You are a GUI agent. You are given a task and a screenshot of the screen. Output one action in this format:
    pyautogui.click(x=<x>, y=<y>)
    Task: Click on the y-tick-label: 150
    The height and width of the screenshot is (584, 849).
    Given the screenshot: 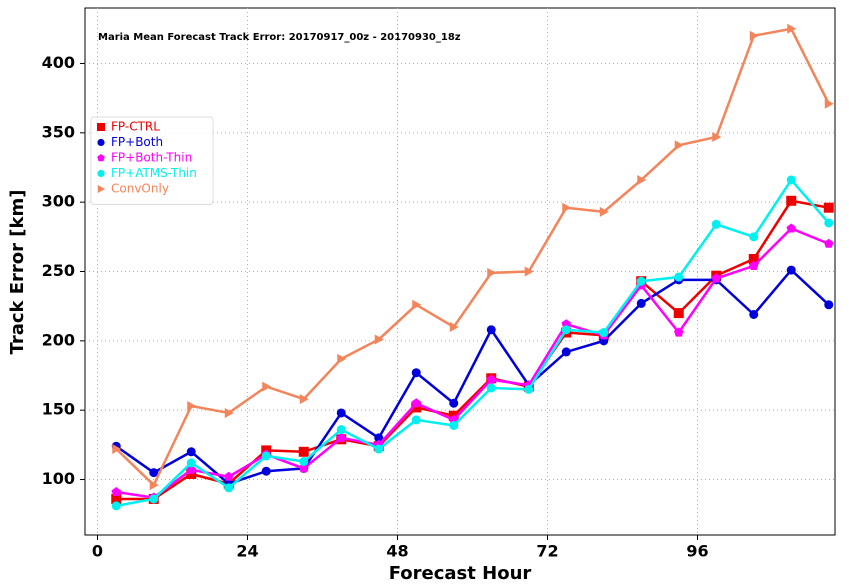 What is the action you would take?
    pyautogui.click(x=58, y=409)
    